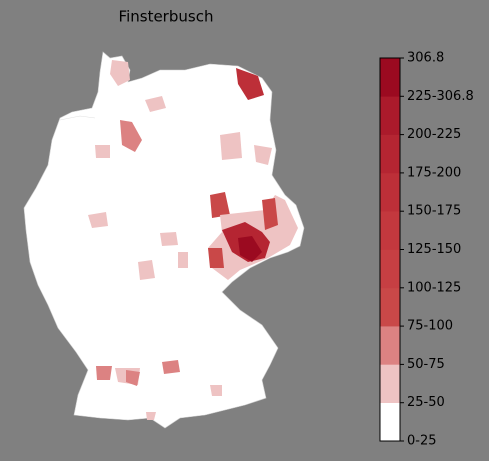 This screenshot has height=461, width=489. I want to click on colorbar-label: 50-75, so click(426, 364).